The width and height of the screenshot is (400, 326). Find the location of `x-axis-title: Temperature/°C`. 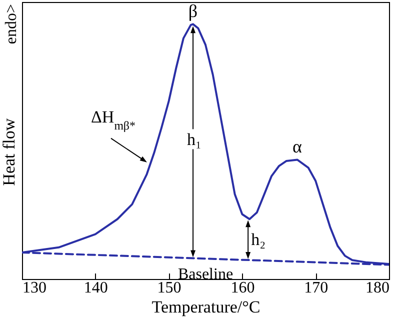

x-axis-title: Temperature/°C is located at coordinates (206, 307).